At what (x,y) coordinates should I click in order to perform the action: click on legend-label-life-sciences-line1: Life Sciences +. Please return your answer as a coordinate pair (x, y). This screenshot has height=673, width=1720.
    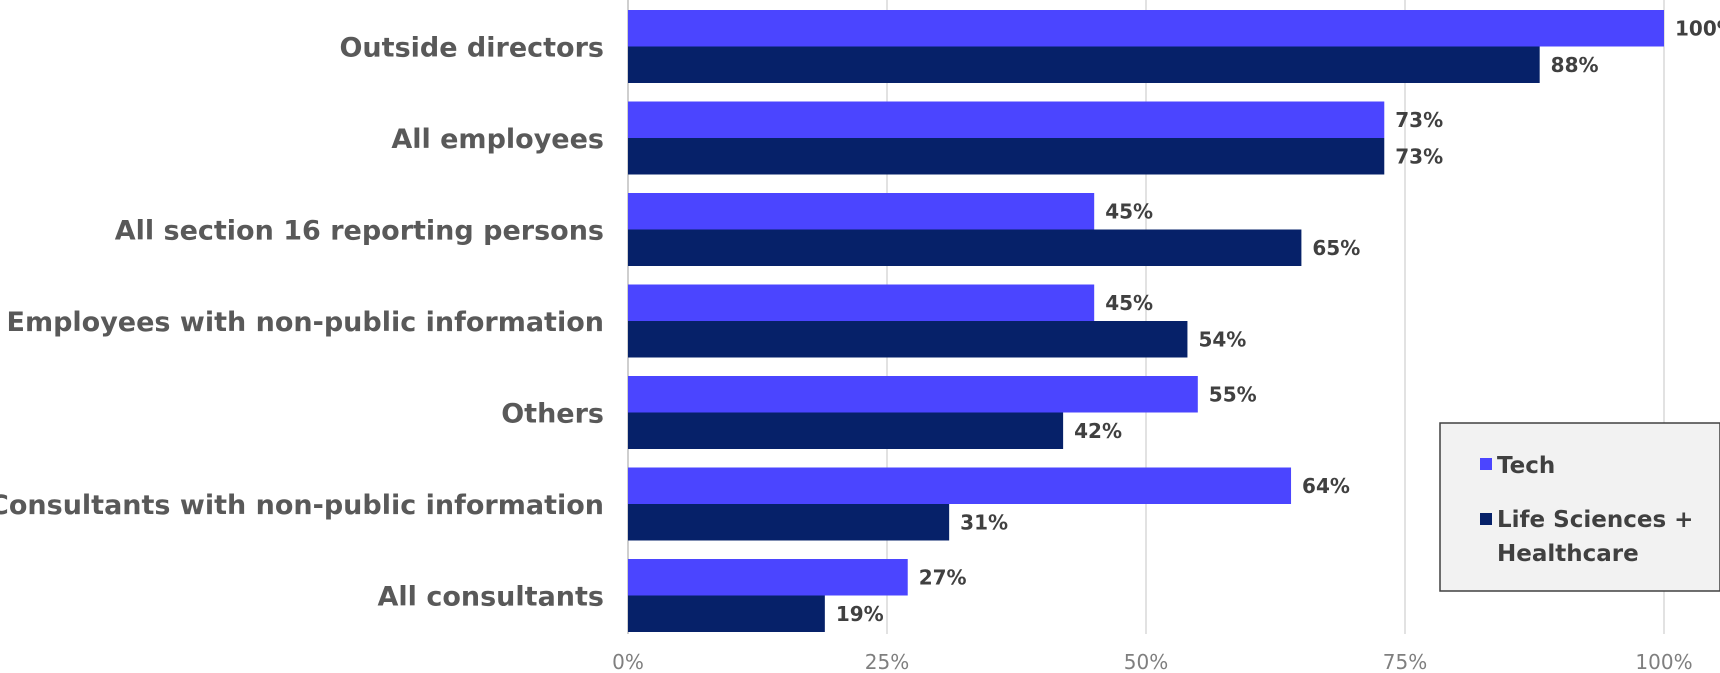
    Looking at the image, I should click on (1595, 520).